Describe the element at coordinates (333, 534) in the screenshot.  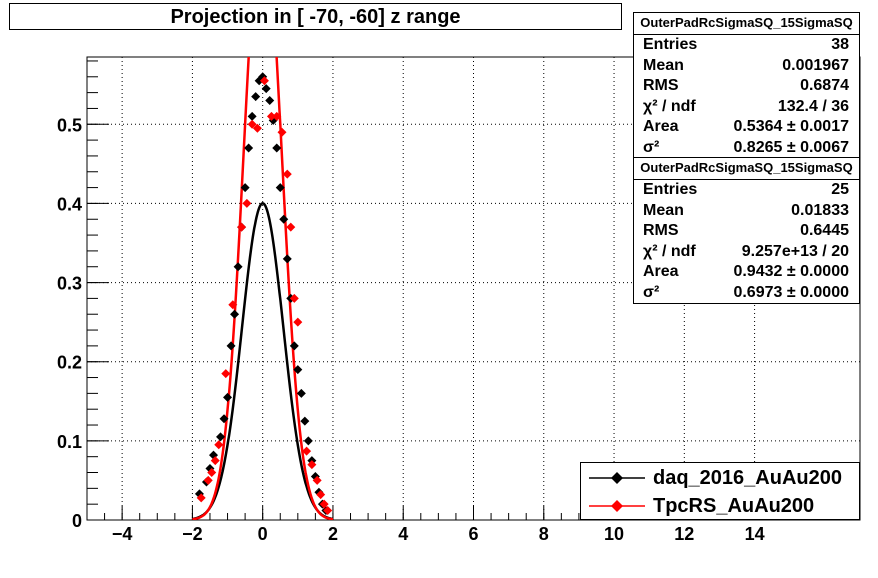
I see `x-tick-label: 2` at that location.